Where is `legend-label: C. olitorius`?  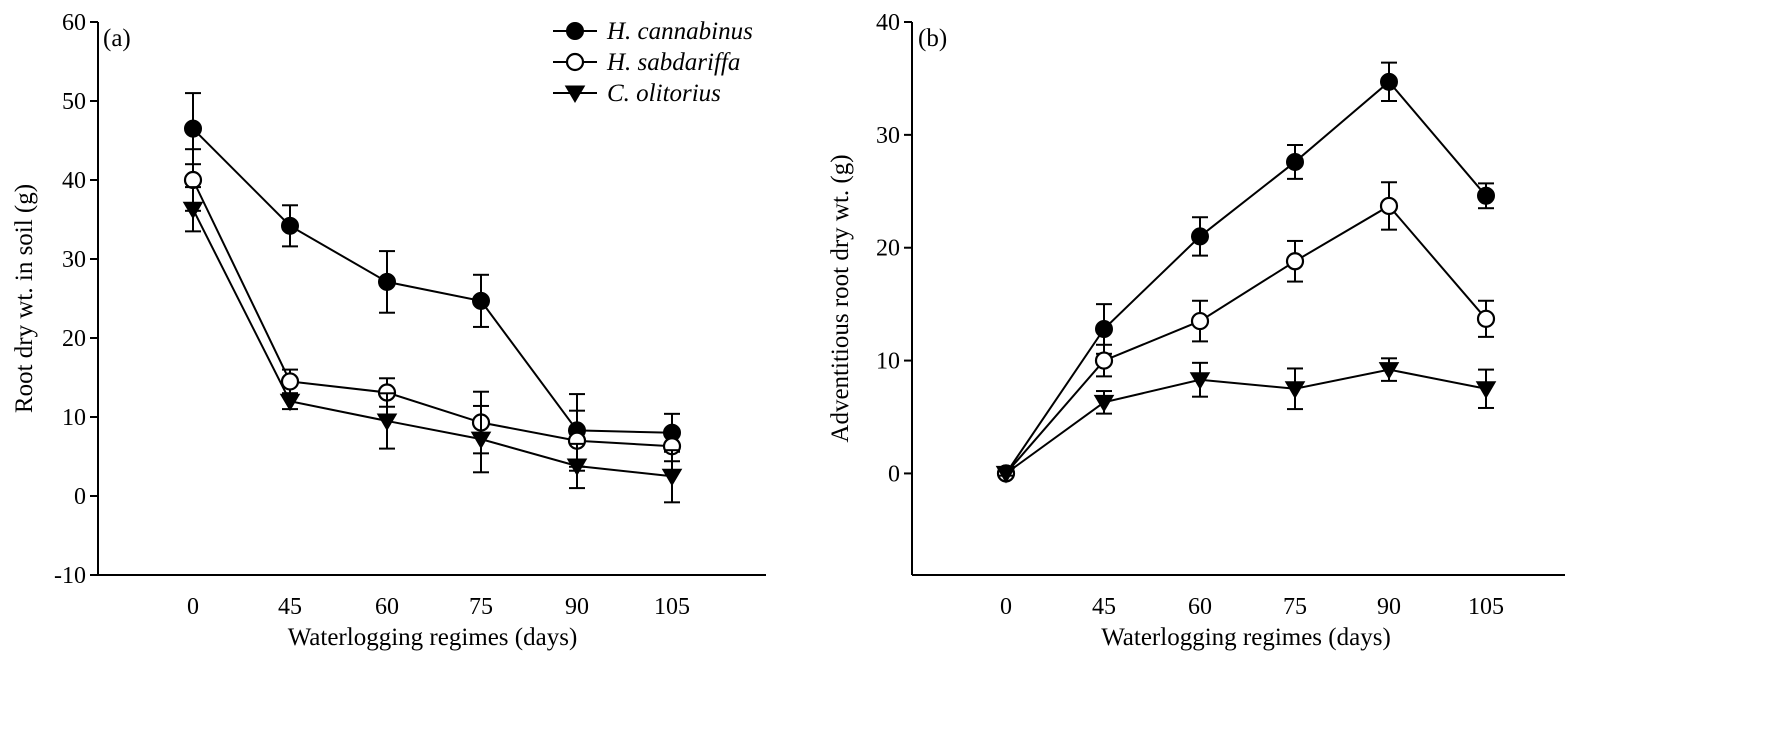 legend-label: C. olitorius is located at coordinates (664, 93).